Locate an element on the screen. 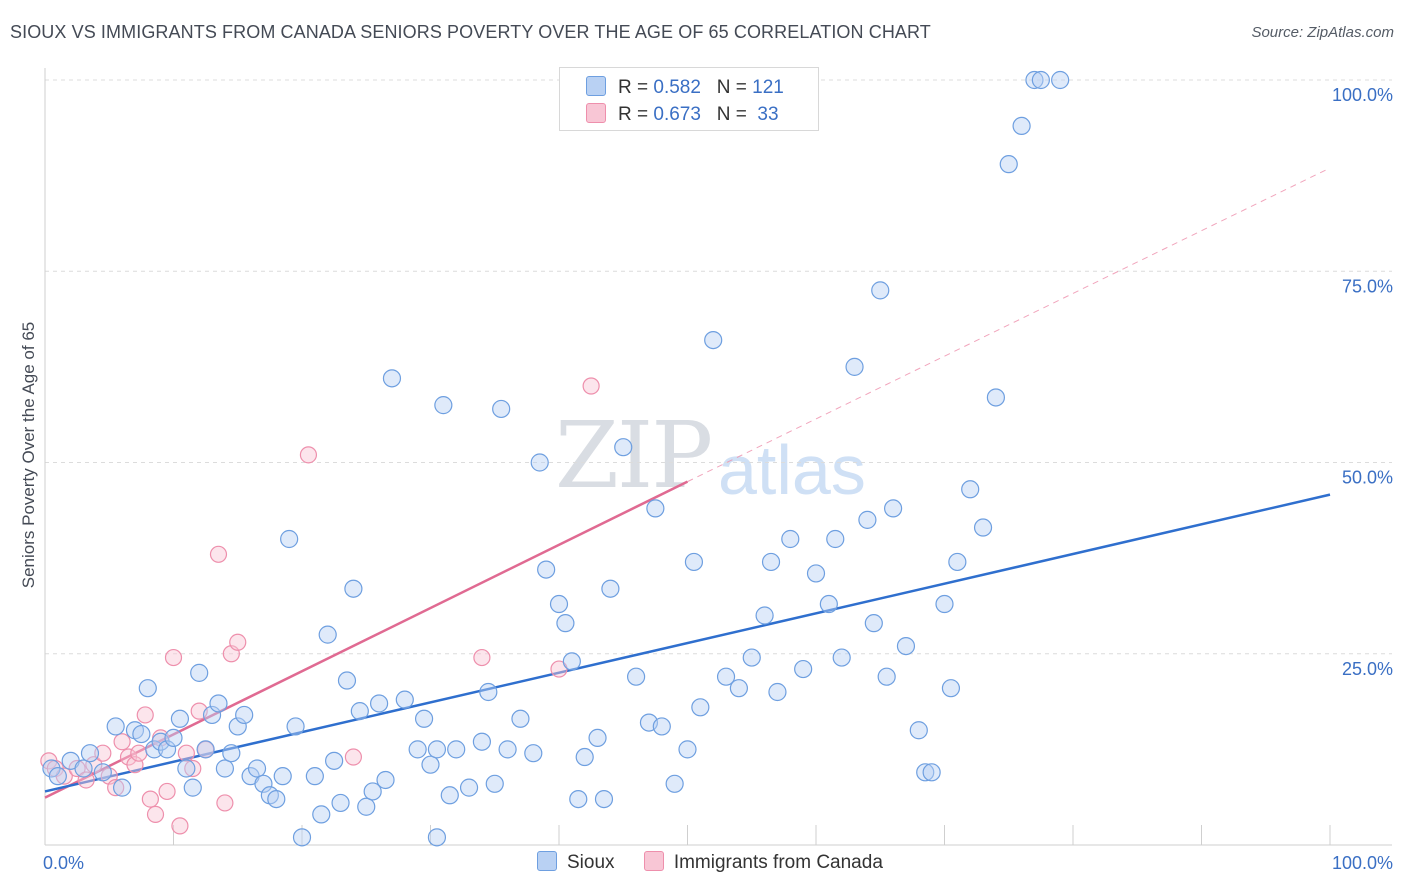  legend-item-sioux: Sioux is located at coordinates (576, 862).